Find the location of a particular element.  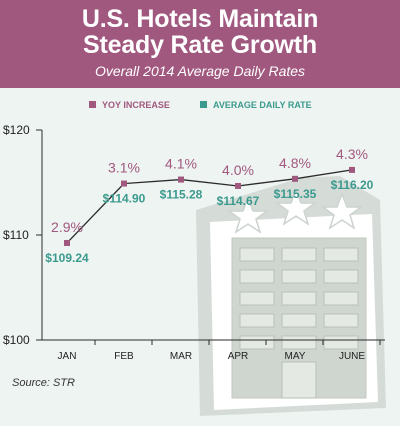

title-line-1: U.S. Hotels Maintain is located at coordinates (200, 19).